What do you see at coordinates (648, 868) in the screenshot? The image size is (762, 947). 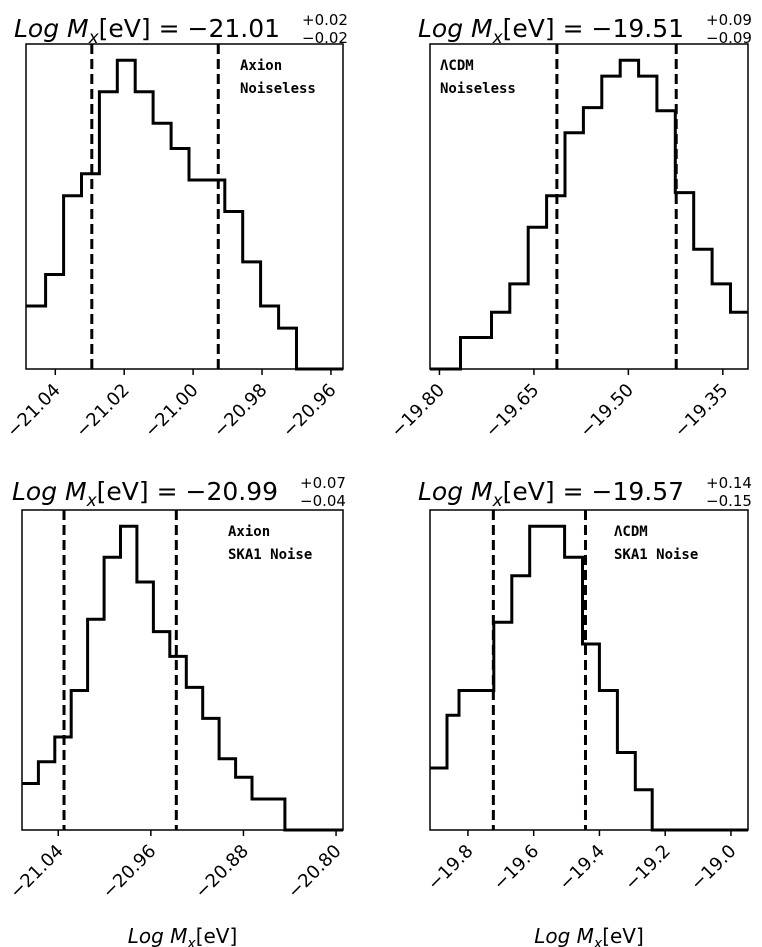 I see `x-tick-label: −19.2` at bounding box center [648, 868].